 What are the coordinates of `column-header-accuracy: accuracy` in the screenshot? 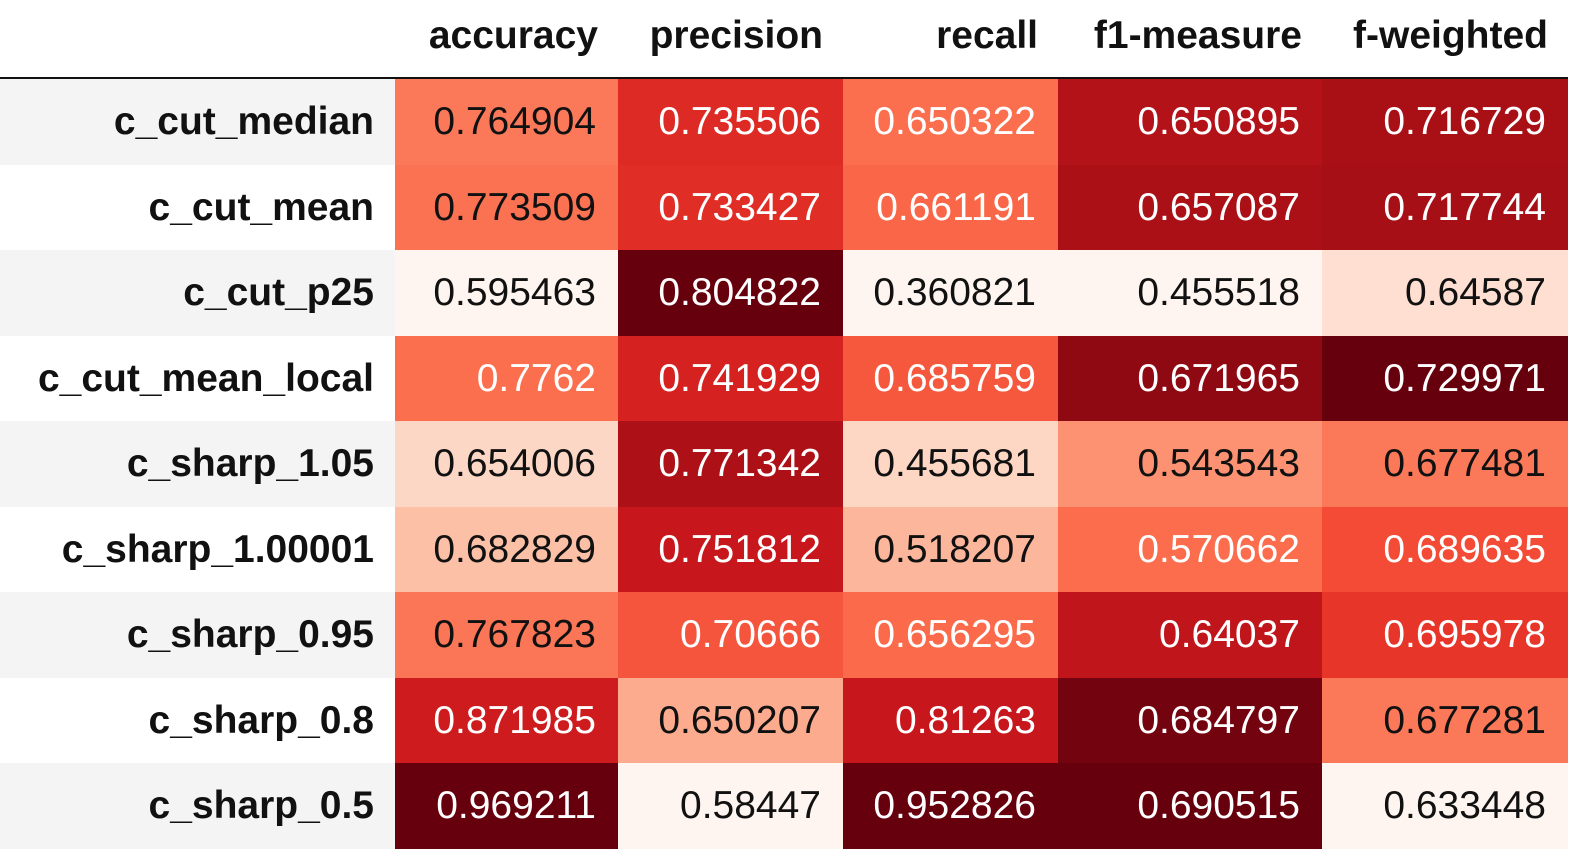 It's located at (513, 35).